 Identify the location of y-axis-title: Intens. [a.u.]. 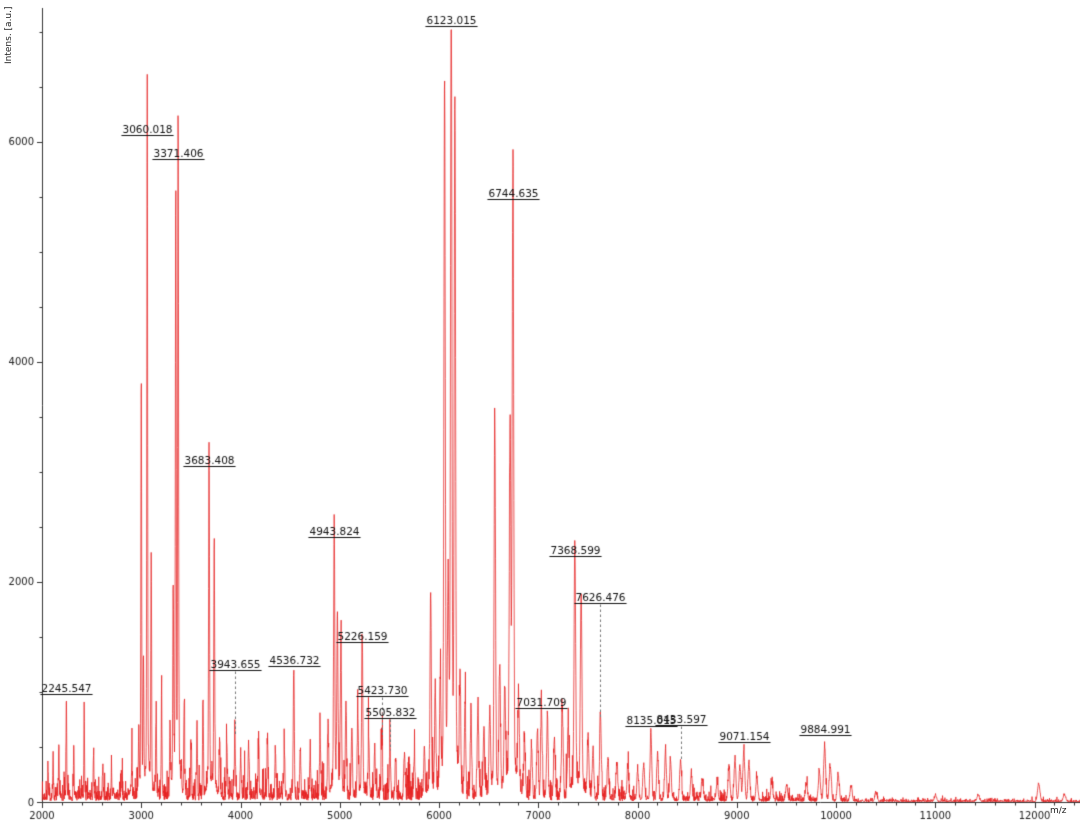
(9, 35).